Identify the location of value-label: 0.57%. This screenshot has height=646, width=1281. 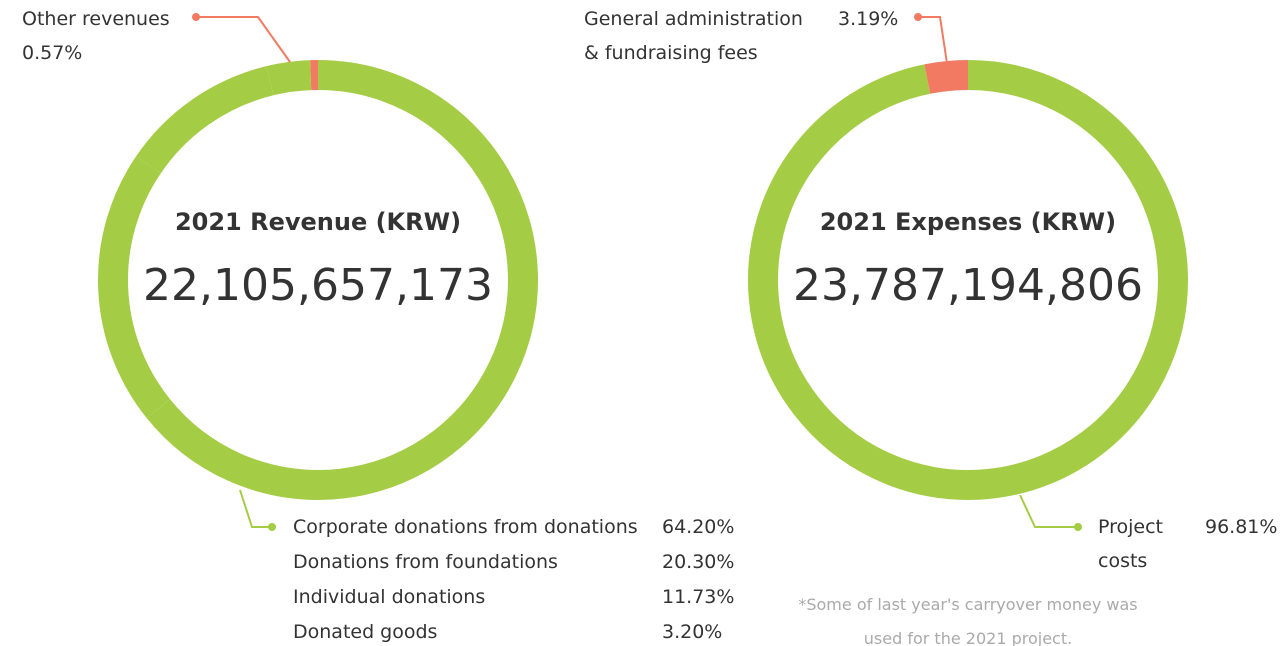
(52, 53).